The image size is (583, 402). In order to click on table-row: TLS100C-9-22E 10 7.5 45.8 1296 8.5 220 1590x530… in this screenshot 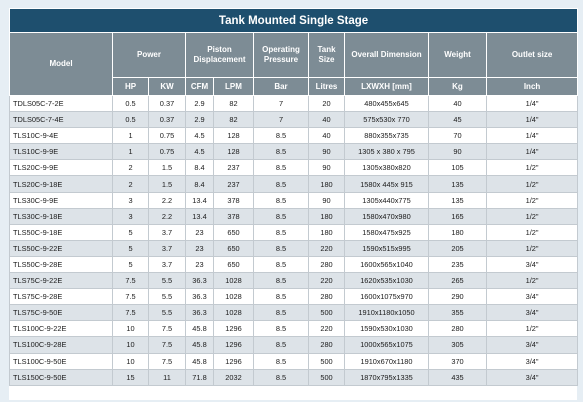, I will do `click(294, 329)`.